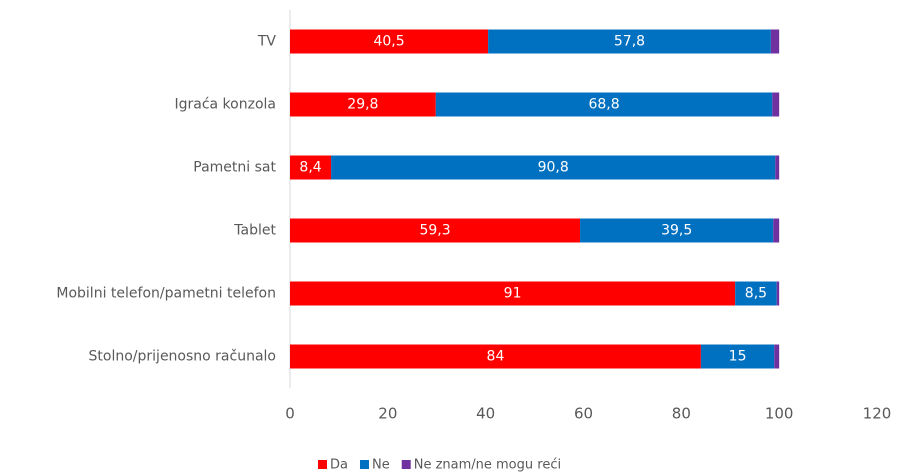 The height and width of the screenshot is (476, 902). I want to click on data-label: 8,5, so click(756, 294).